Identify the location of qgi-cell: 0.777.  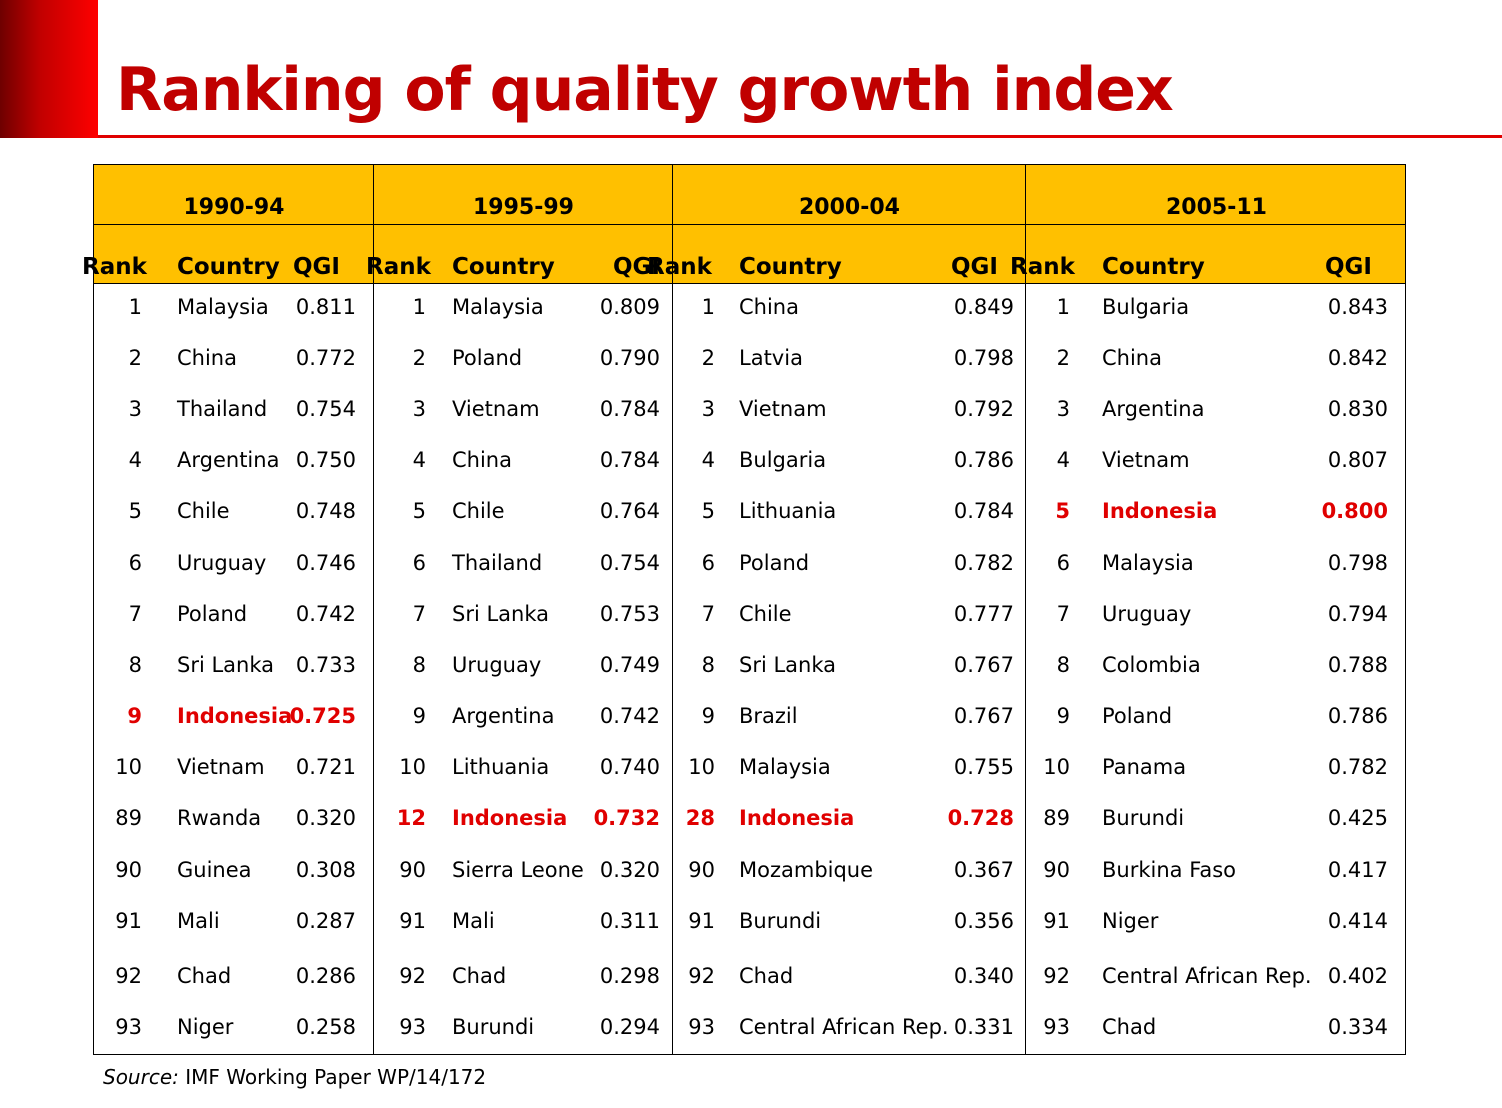
(983, 614).